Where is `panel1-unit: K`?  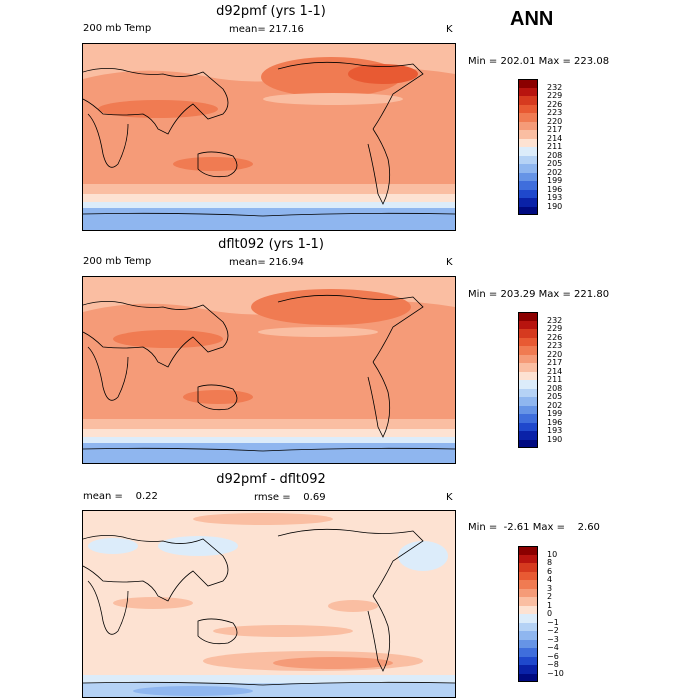 panel1-unit: K is located at coordinates (449, 29).